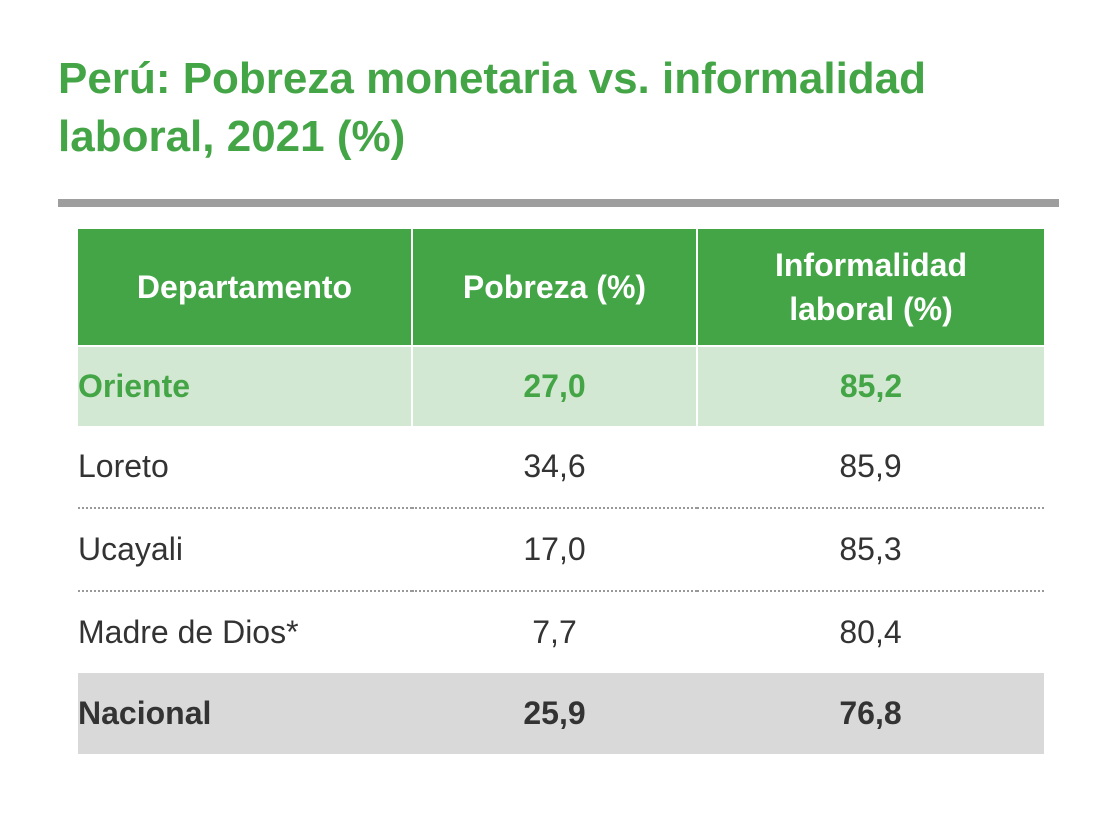  I want to click on table-row-nacional: Nacional 25,9 76,8, so click(561, 713).